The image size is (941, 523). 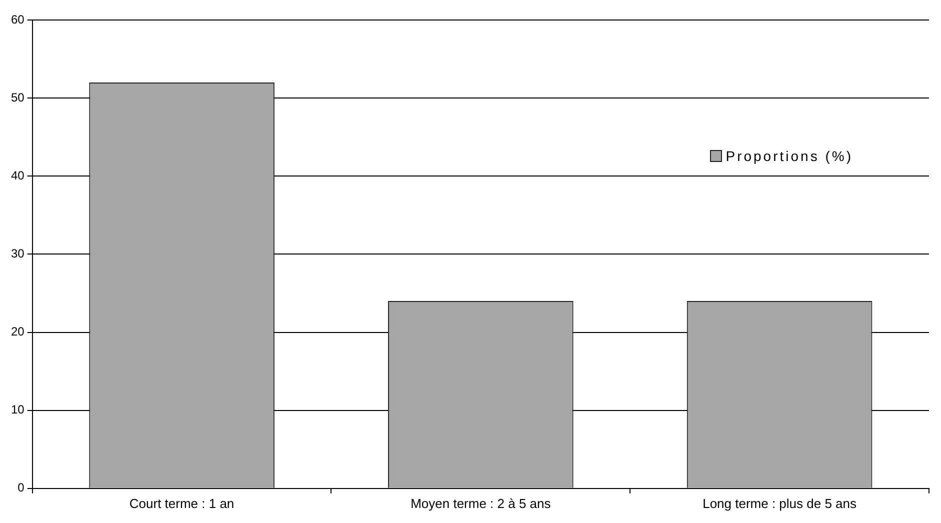 What do you see at coordinates (17, 253) in the screenshot?
I see `y-tick-label: 30` at bounding box center [17, 253].